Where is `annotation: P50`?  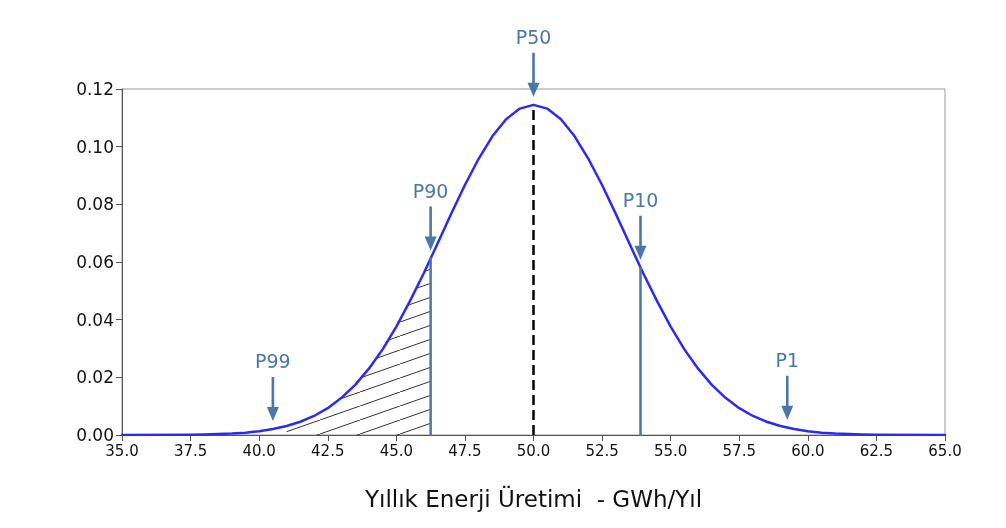 annotation: P50 is located at coordinates (533, 37).